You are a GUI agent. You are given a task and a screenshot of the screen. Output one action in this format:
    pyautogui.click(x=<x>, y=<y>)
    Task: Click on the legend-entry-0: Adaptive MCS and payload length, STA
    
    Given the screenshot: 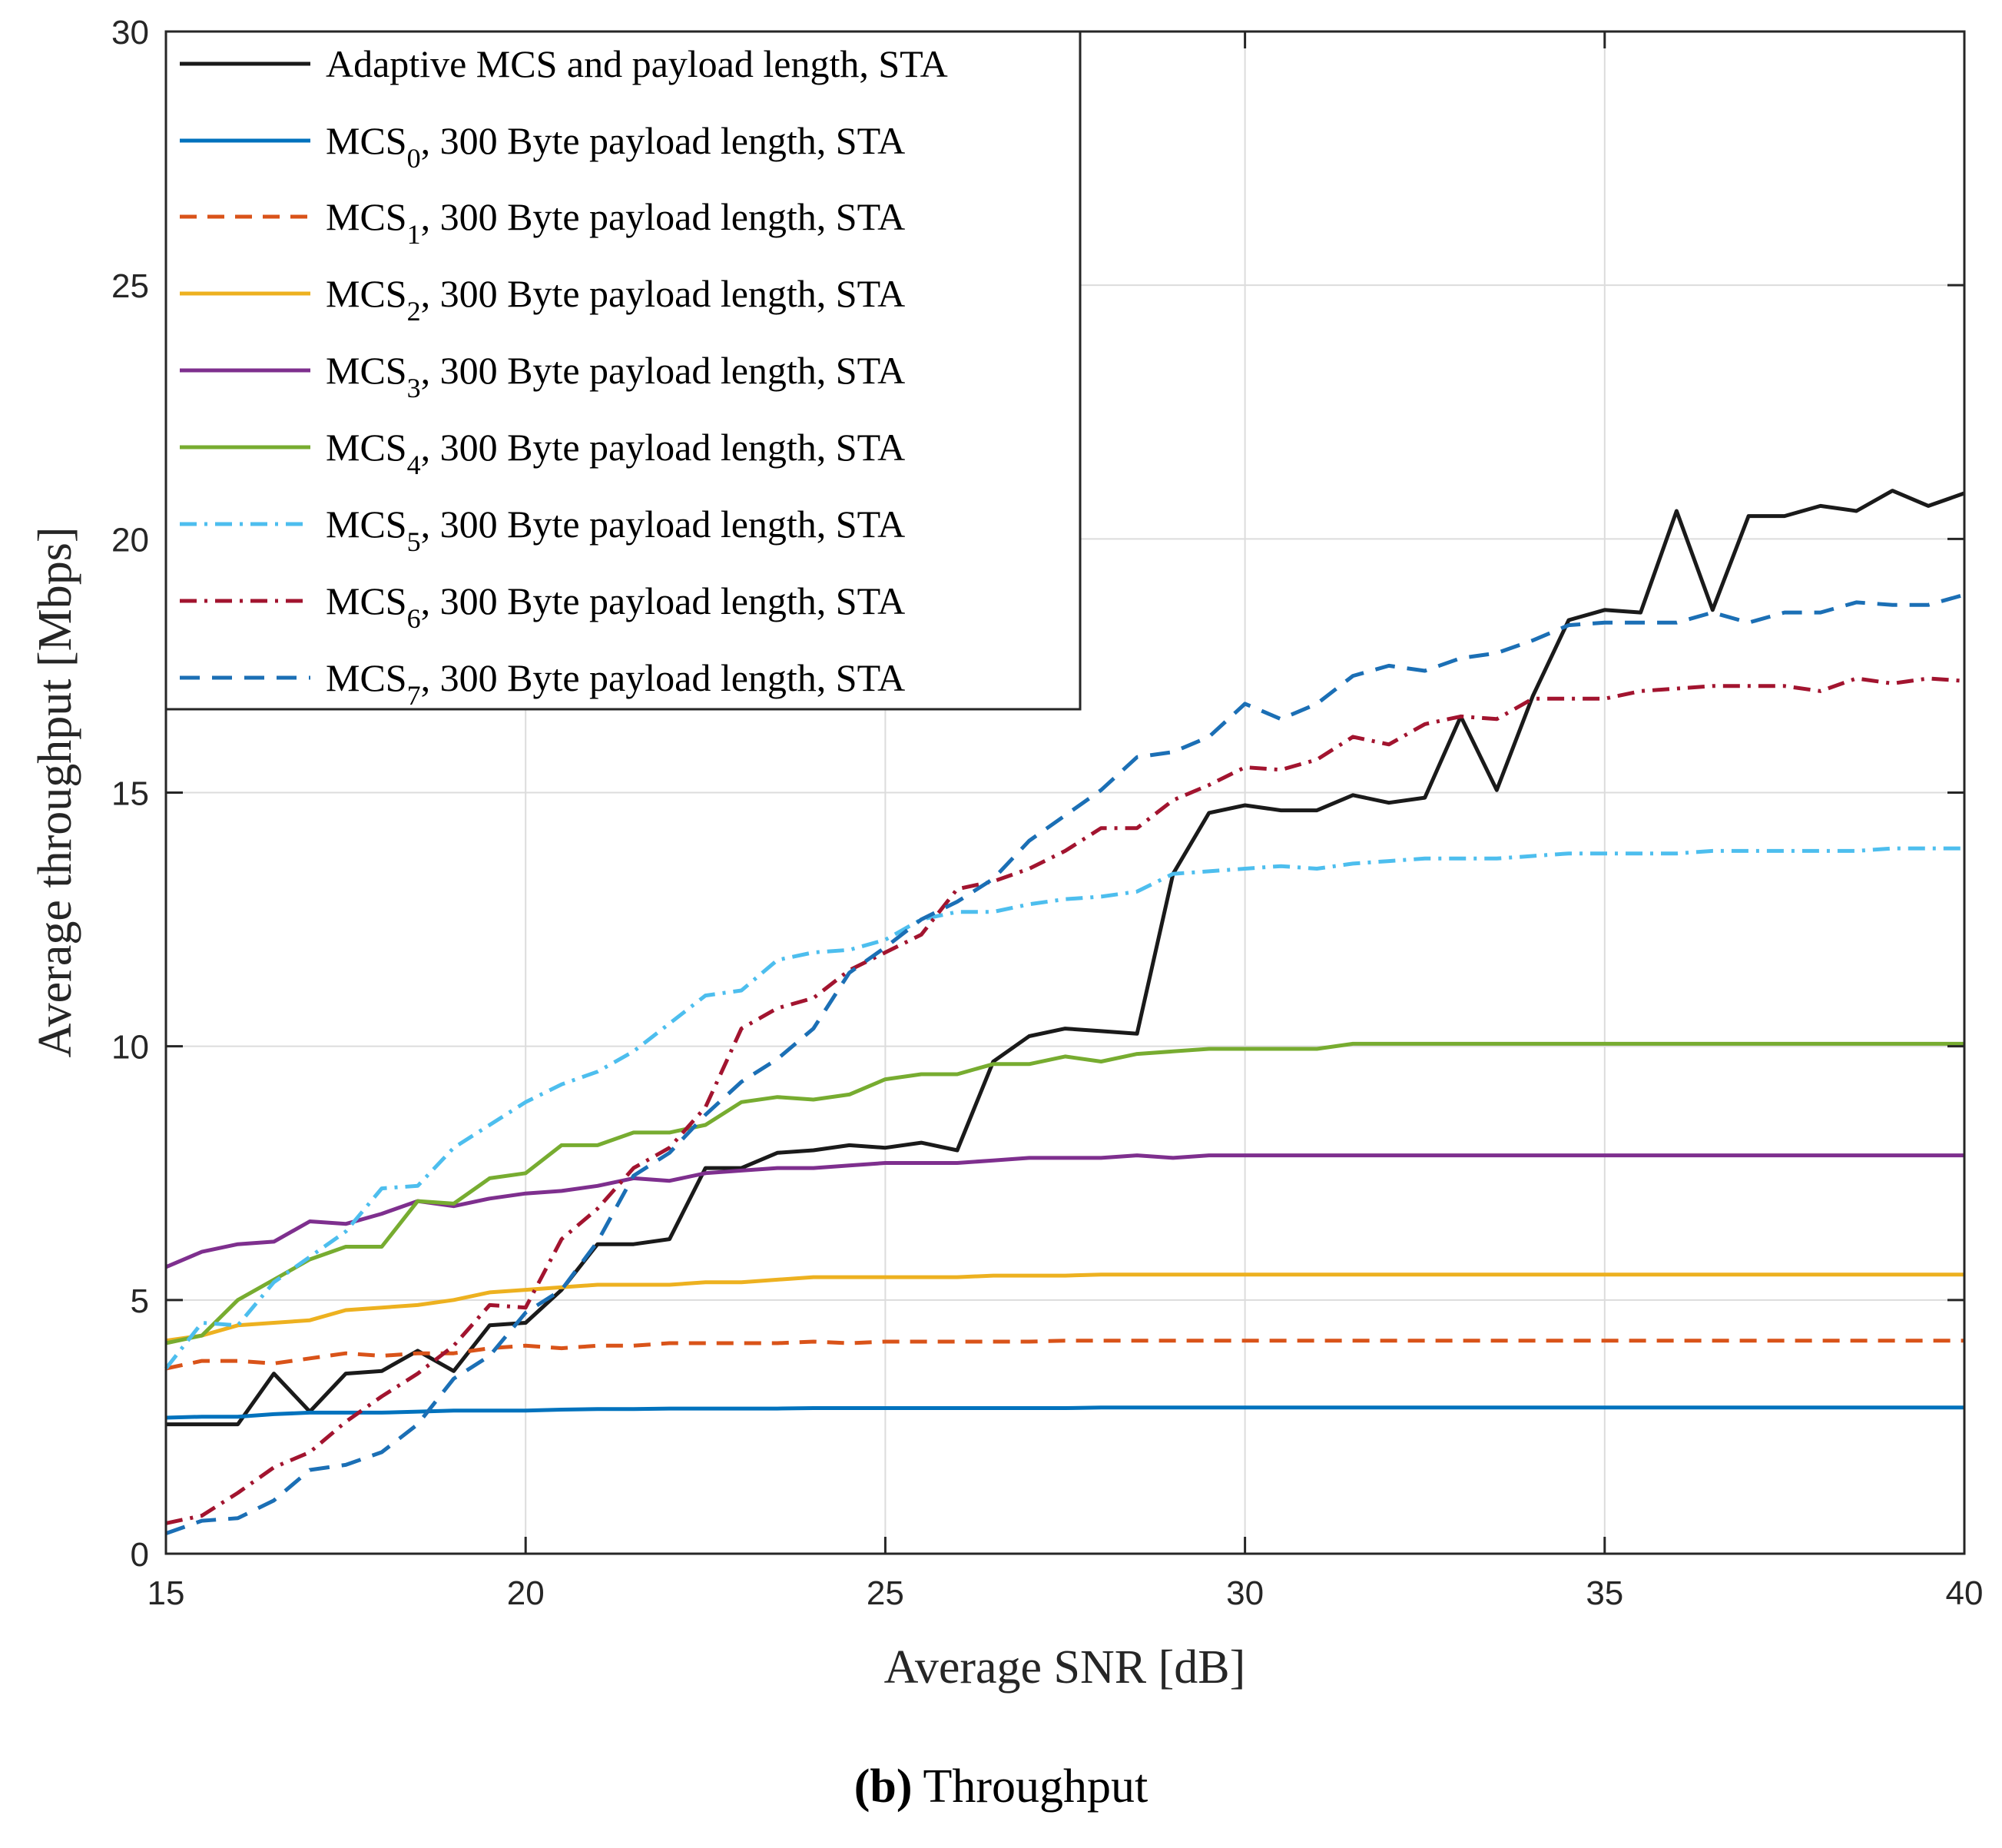 What is the action you would take?
    pyautogui.click(x=637, y=64)
    